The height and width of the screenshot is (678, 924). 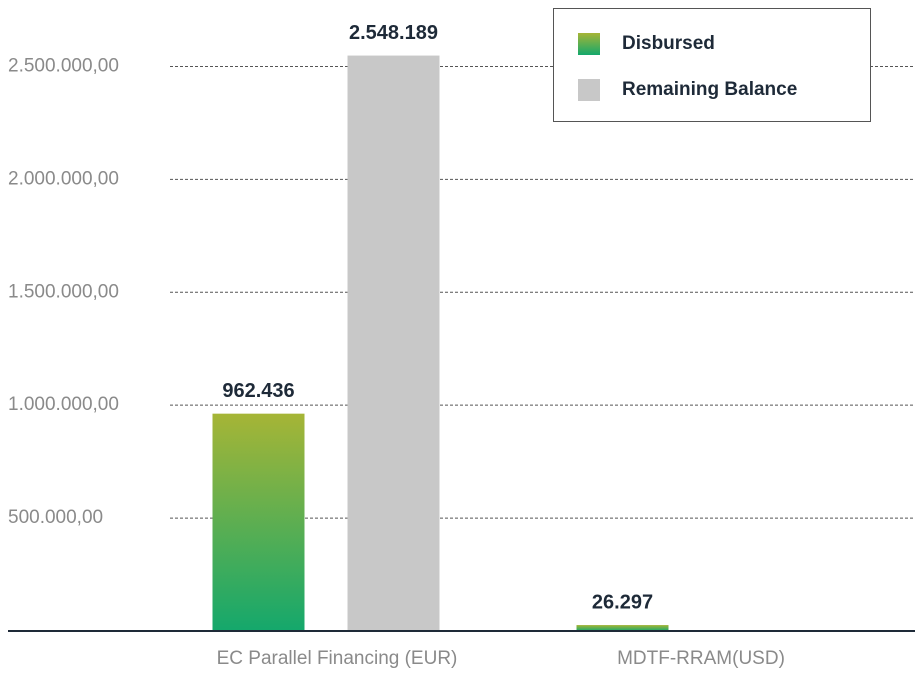 What do you see at coordinates (709, 89) in the screenshot?
I see `legend-label: Remaining Balance` at bounding box center [709, 89].